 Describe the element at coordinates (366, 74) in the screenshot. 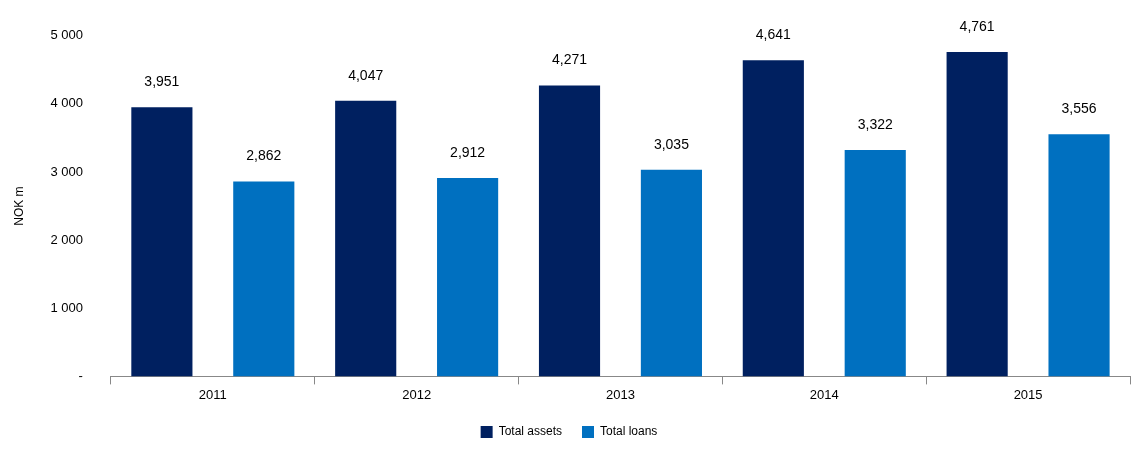

I see `data-label: 4,047` at that location.